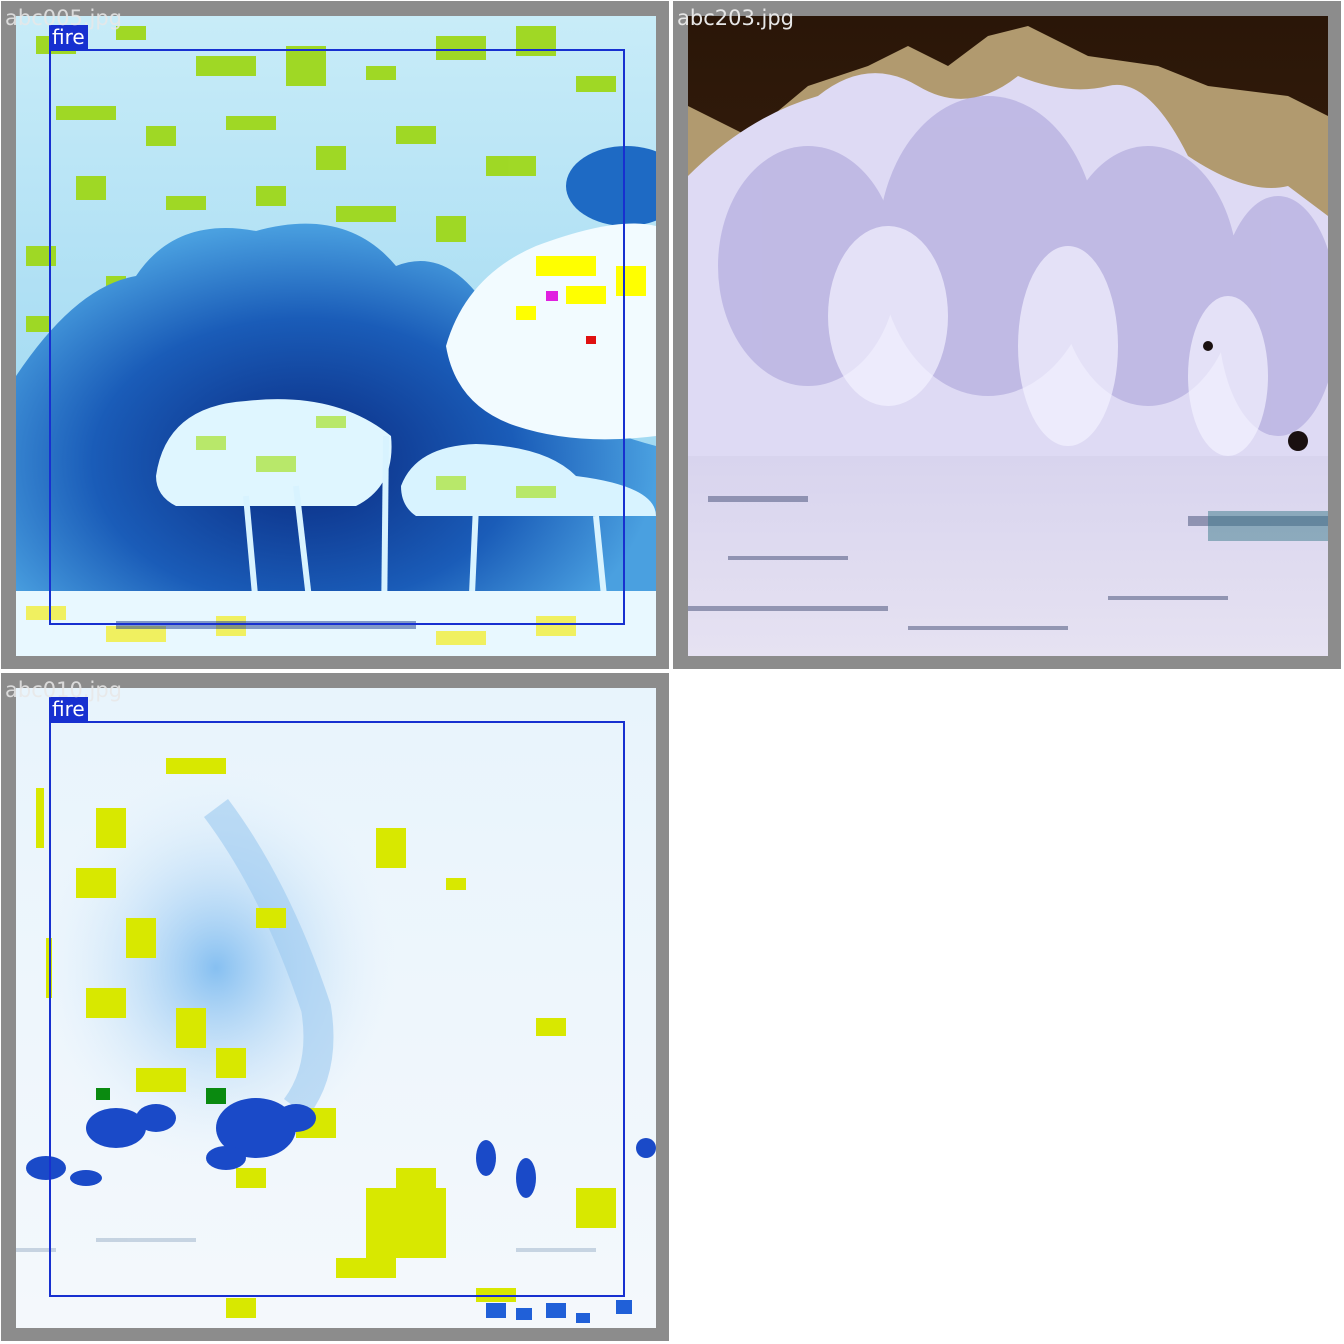 This screenshot has width=1344, height=1344. What do you see at coordinates (63, 18) in the screenshot?
I see `filename-label: abc005.jpg` at bounding box center [63, 18].